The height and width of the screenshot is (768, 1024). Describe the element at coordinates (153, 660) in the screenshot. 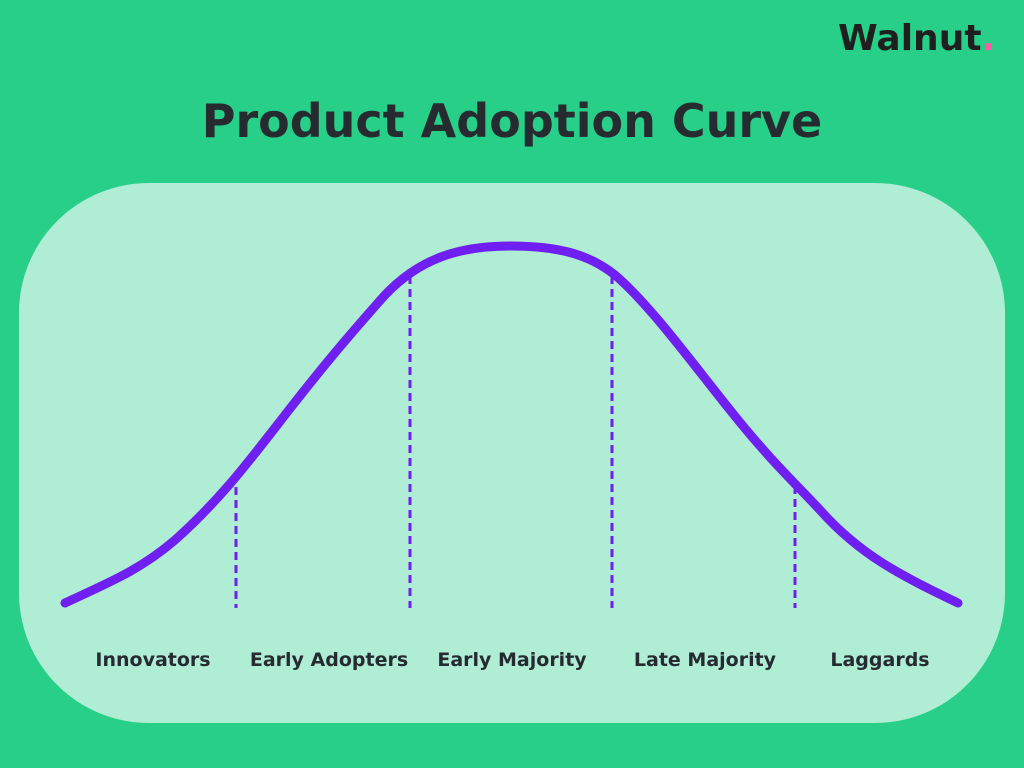

I see `segment-label-innovators: Innovators` at that location.